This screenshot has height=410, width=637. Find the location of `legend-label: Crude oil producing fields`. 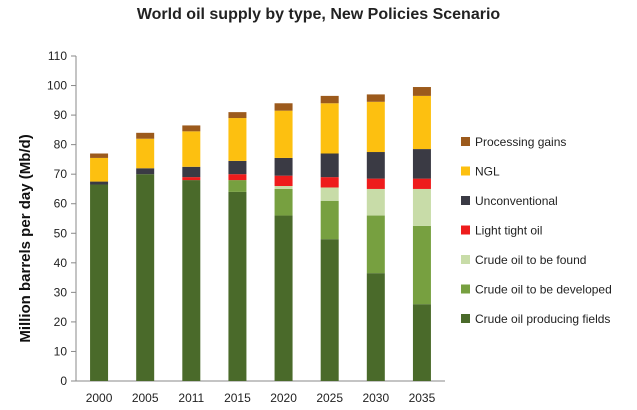

legend-label: Crude oil producing fields is located at coordinates (542, 319).